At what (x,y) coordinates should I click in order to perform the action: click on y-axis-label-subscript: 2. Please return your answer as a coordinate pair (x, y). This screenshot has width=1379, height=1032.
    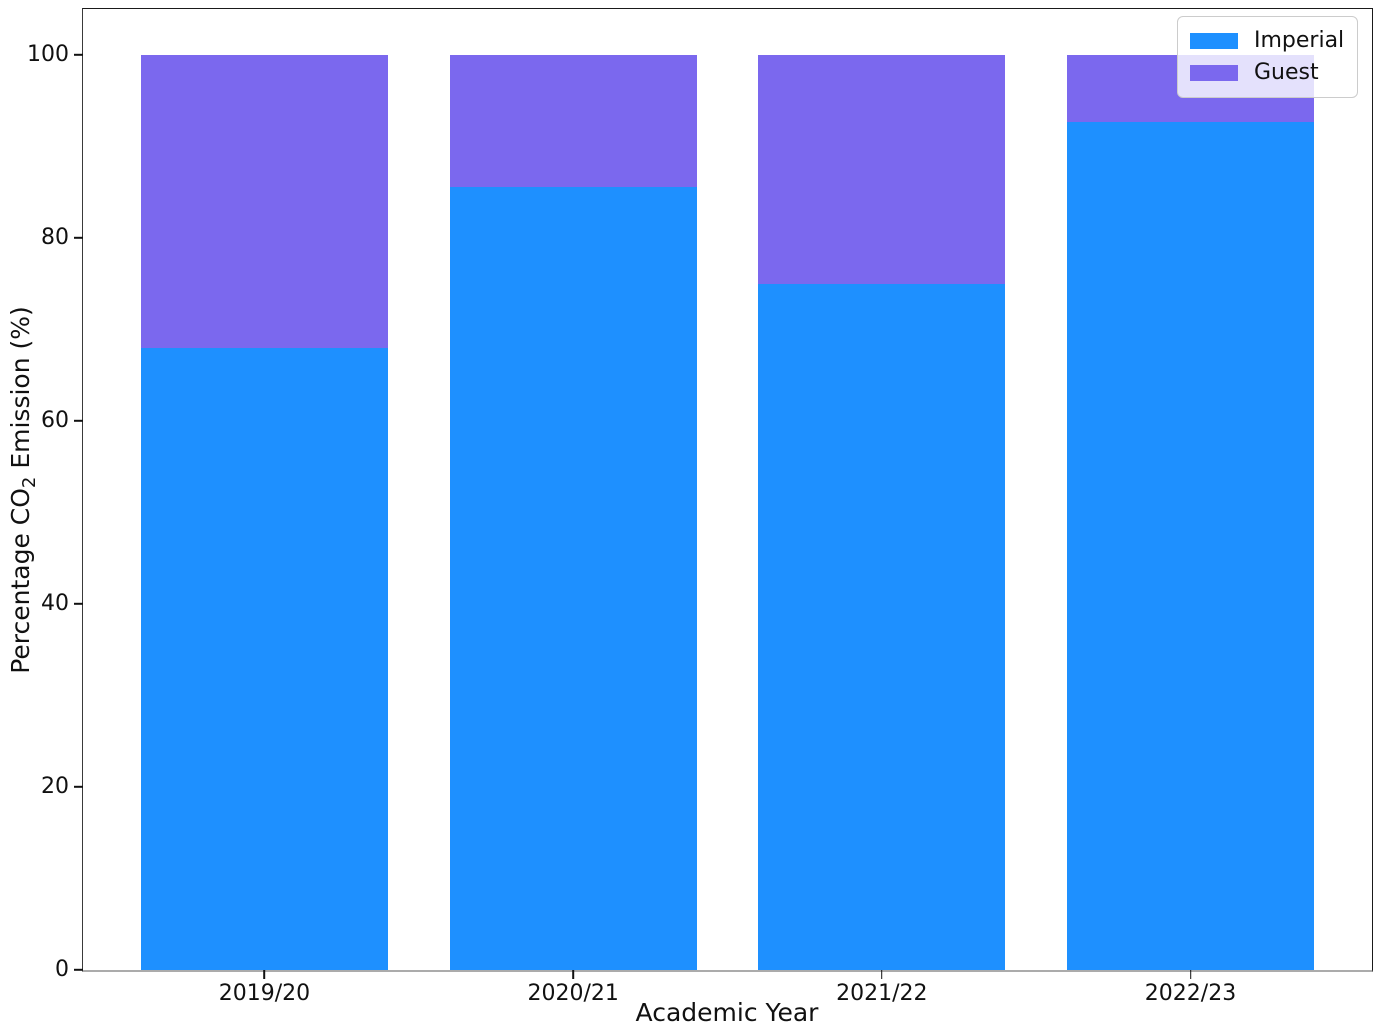
    Looking at the image, I should click on (29, 482).